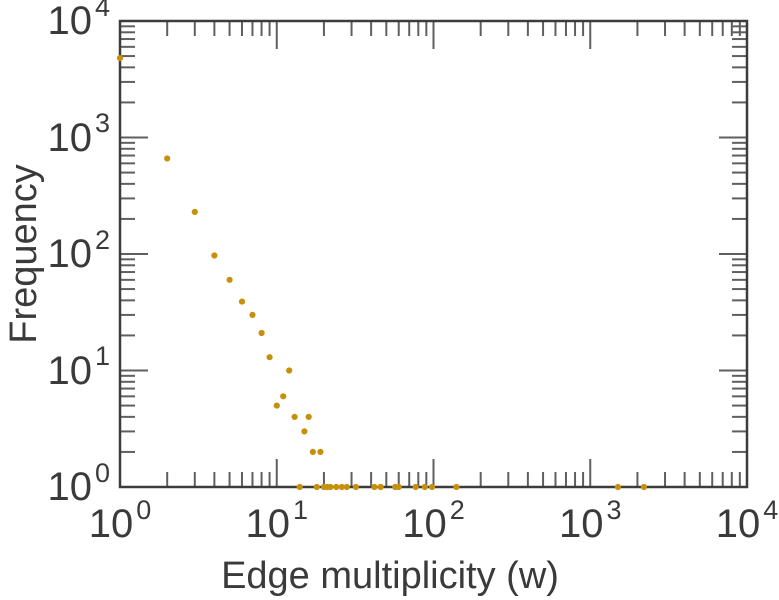 This screenshot has width=779, height=600. I want to click on x-tick-label: 10 1, so click(277, 522).